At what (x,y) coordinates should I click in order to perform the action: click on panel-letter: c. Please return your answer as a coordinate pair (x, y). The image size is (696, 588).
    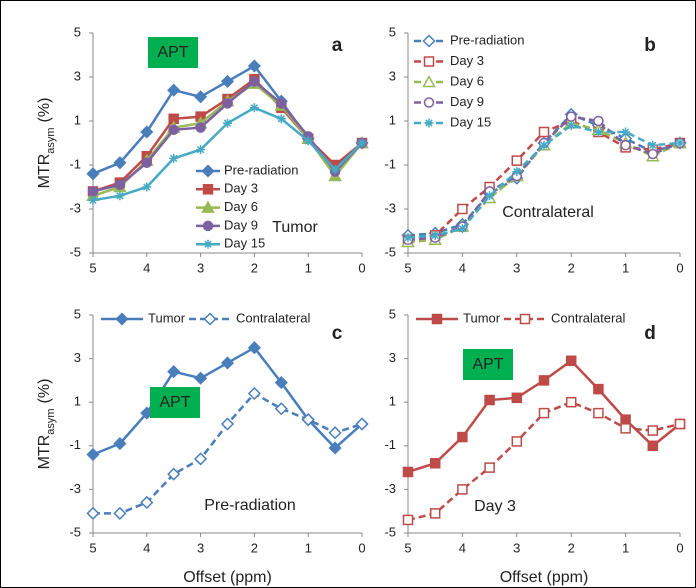
    Looking at the image, I should click on (337, 333).